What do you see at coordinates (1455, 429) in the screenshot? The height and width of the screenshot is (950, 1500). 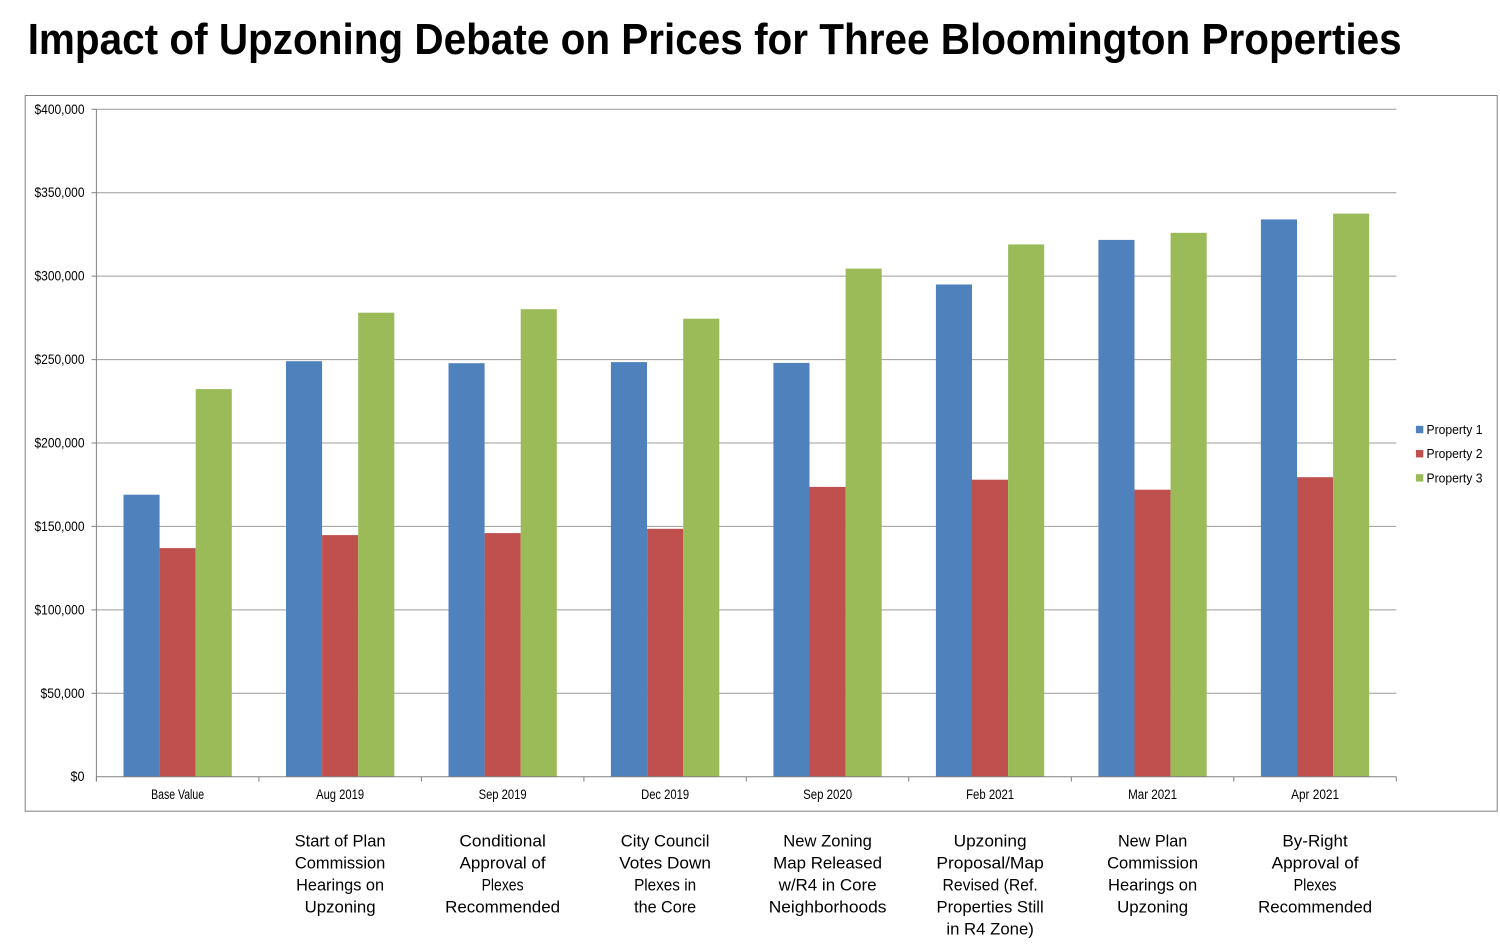 I see `svg-text: Property 1` at bounding box center [1455, 429].